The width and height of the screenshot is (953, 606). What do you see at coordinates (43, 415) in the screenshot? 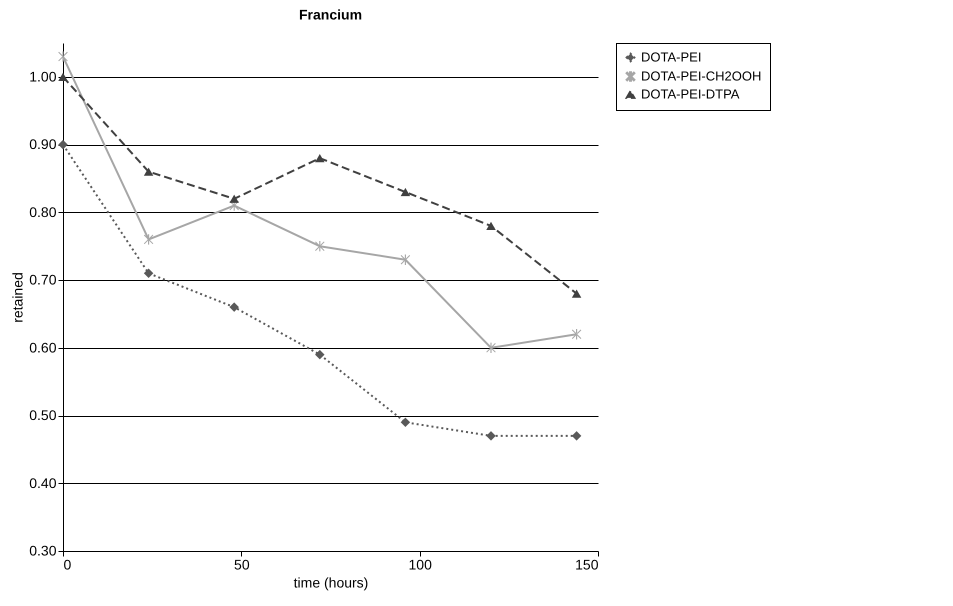
I see `y-tick-label: 0.50` at bounding box center [43, 415].